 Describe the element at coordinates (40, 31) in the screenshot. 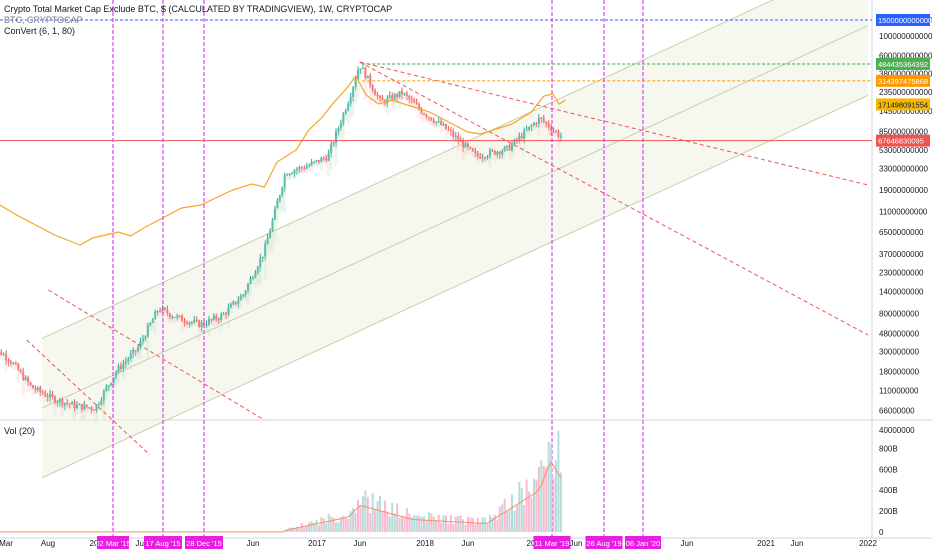

I see `indicator-label: ConVert (6, 1, 80)` at that location.